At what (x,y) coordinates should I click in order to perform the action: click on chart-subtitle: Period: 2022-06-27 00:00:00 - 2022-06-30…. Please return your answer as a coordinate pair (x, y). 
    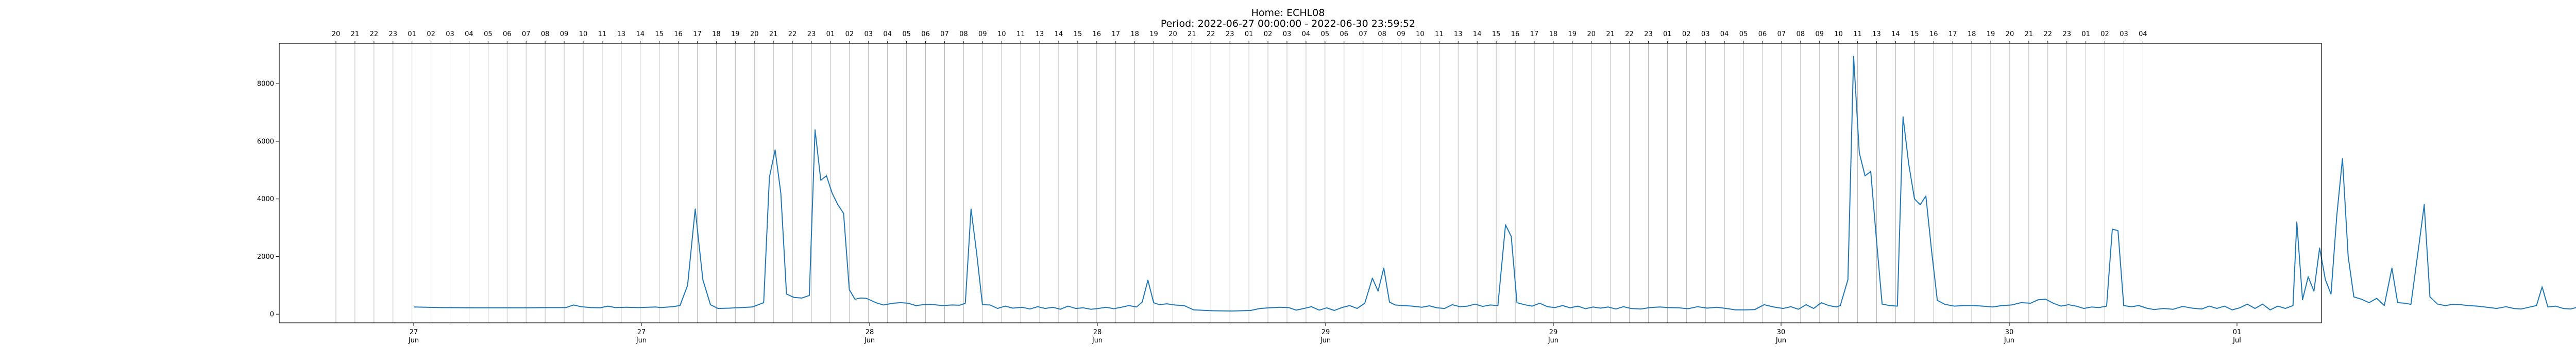
    Looking at the image, I should click on (1288, 23).